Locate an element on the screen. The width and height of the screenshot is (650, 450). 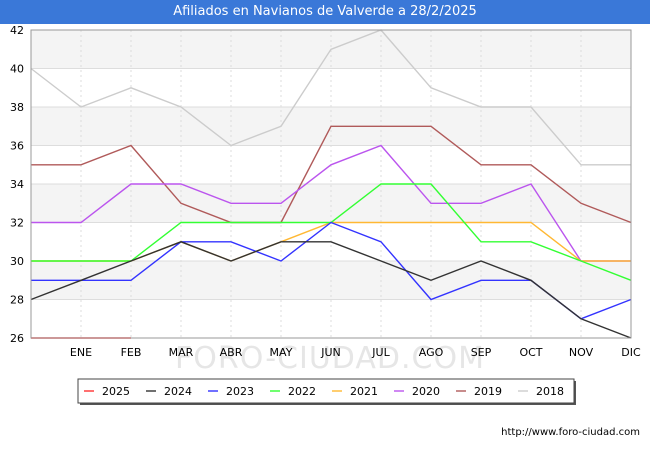
x-axis-ticks: ENE FEB MAR ABR MAY JUN JUL AGO SEP OCT NOV DIC is located at coordinates (355, 352).